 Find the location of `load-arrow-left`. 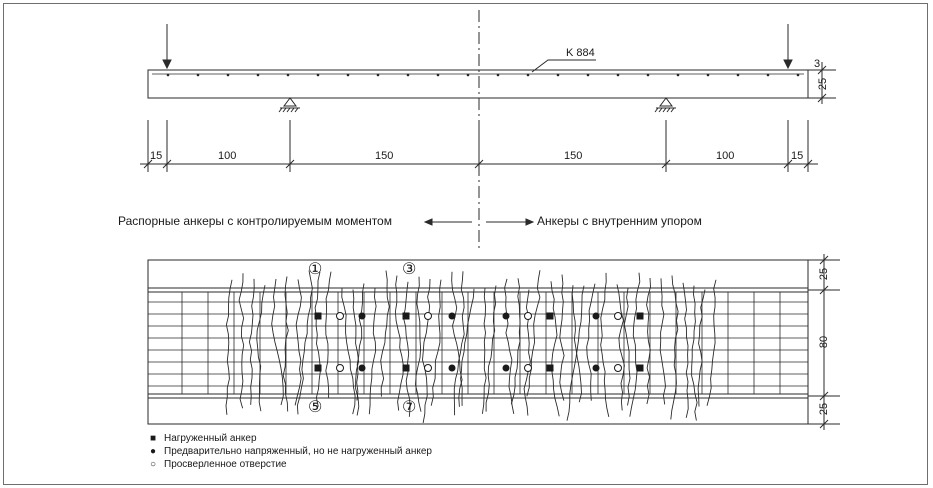

load-arrow-left is located at coordinates (167, 47).